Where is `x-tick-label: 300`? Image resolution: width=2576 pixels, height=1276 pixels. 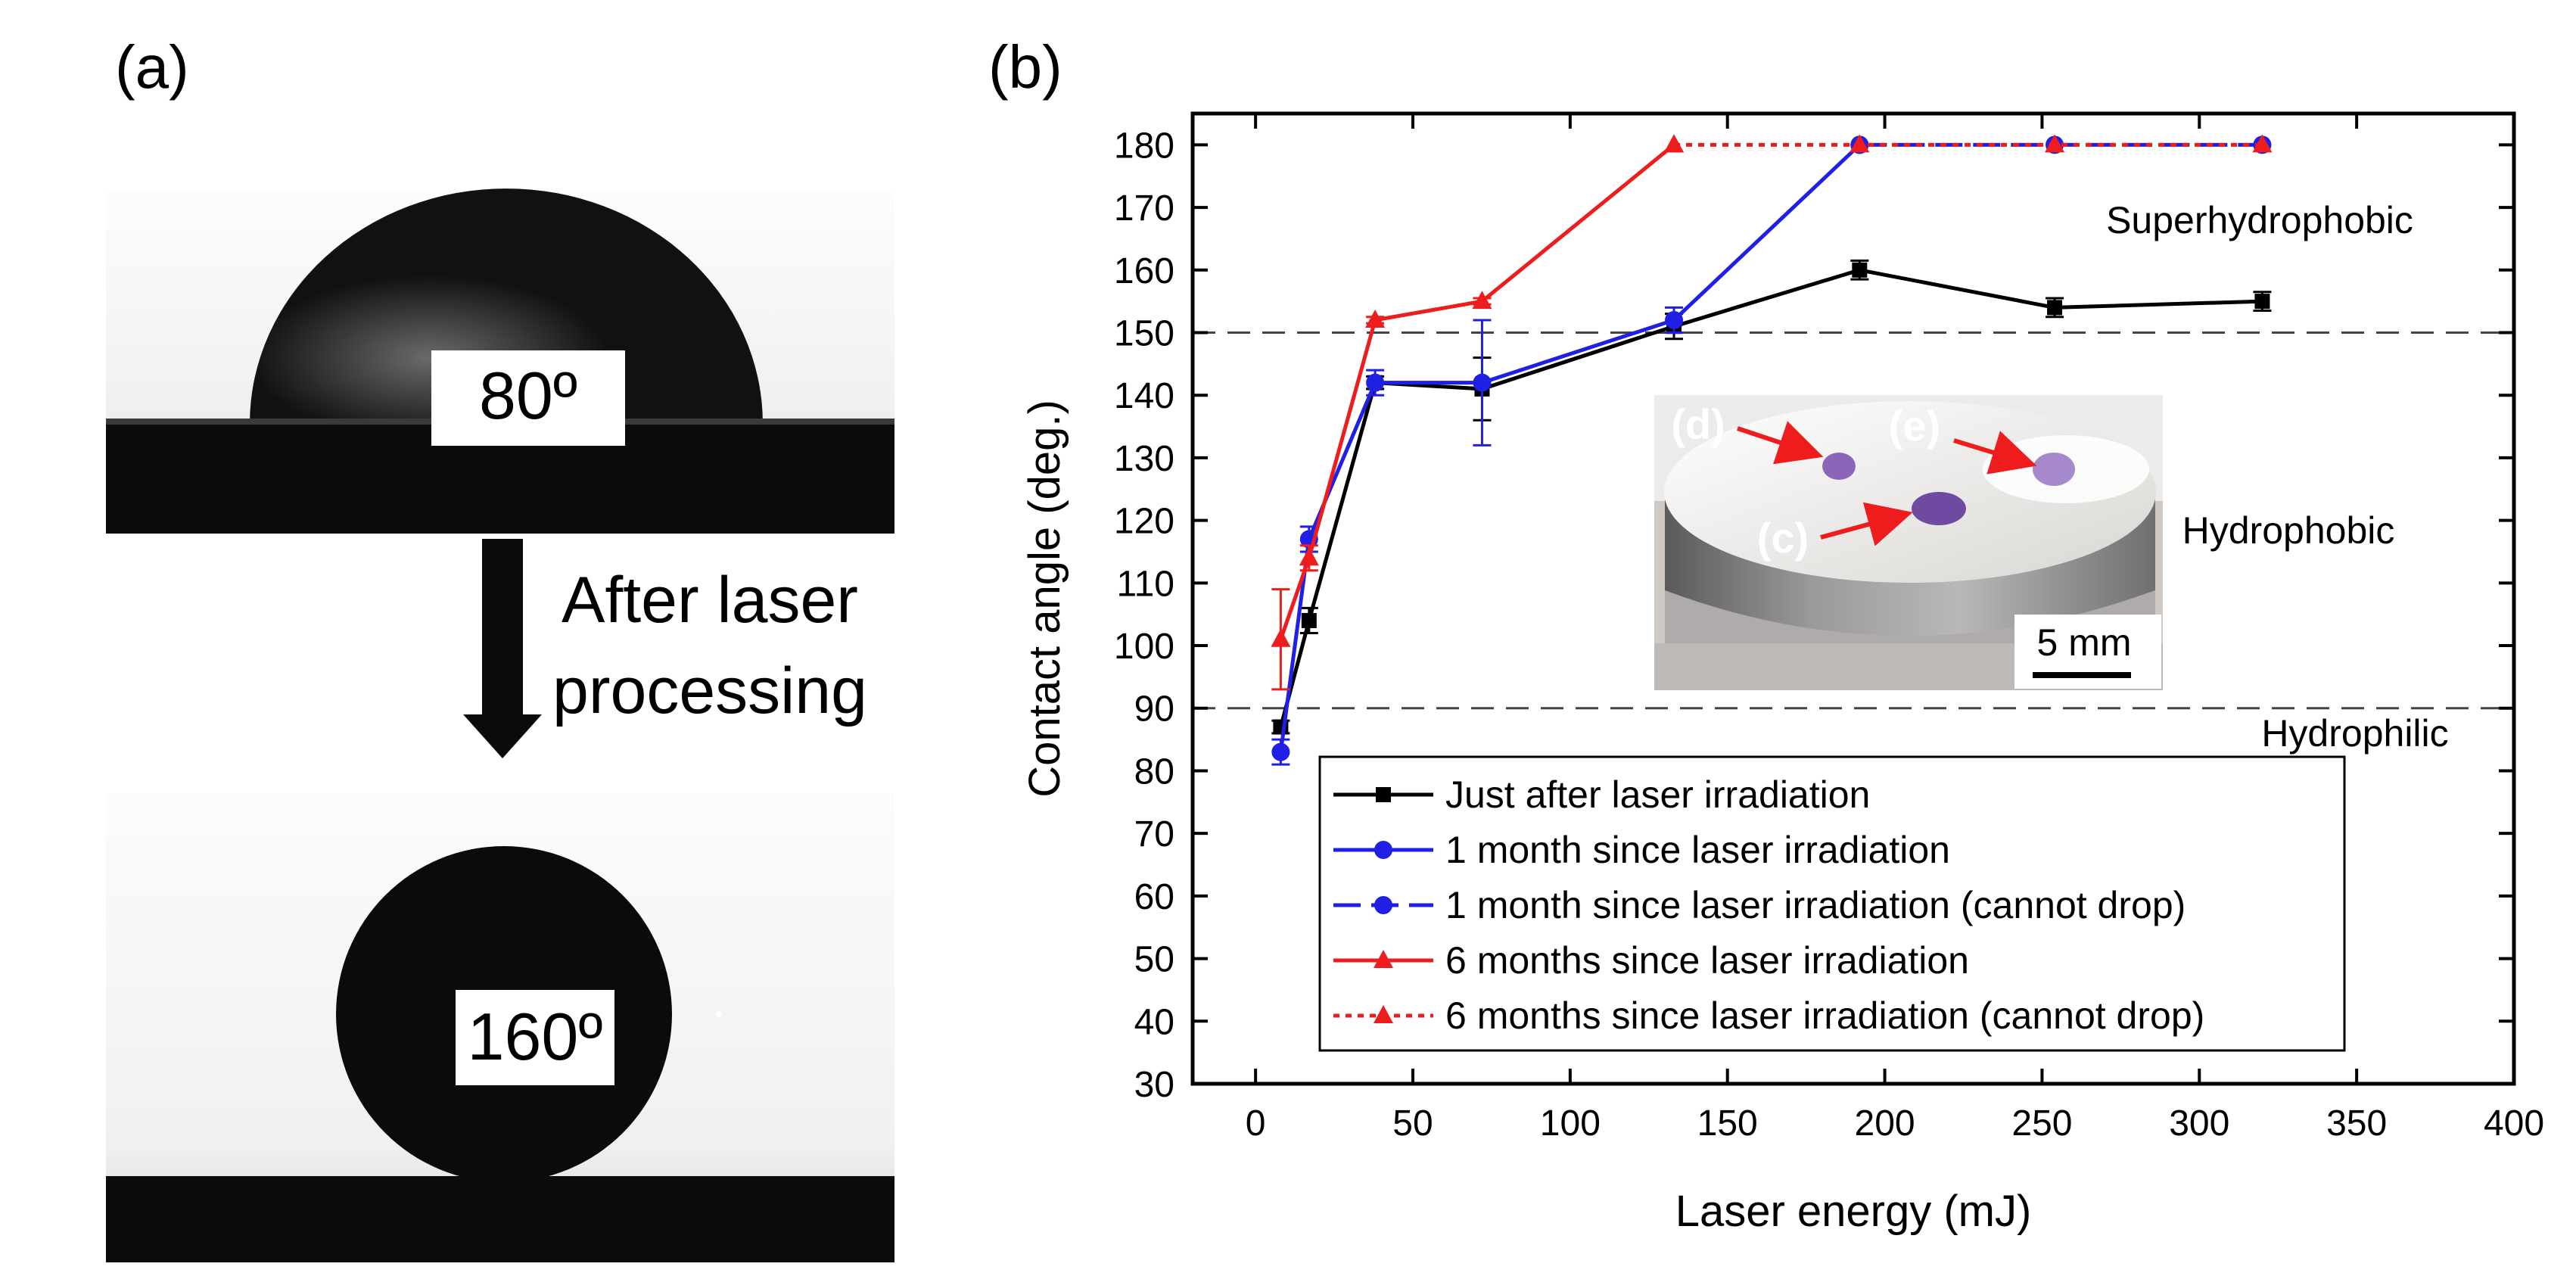 x-tick-label: 300 is located at coordinates (2199, 1124).